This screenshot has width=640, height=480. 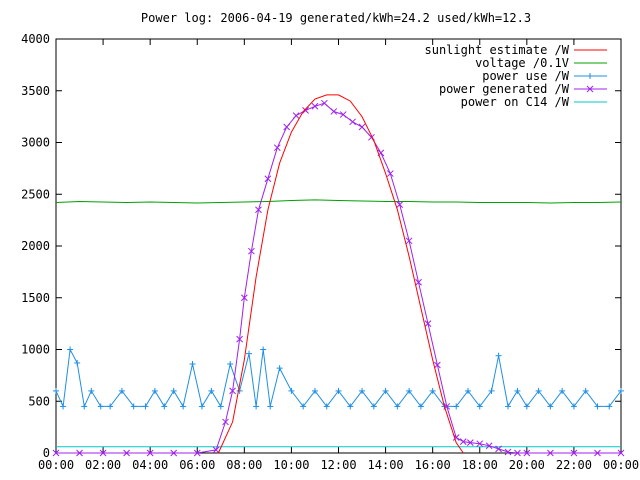 I want to click on y-tick-label: 3500, so click(x=35, y=91).